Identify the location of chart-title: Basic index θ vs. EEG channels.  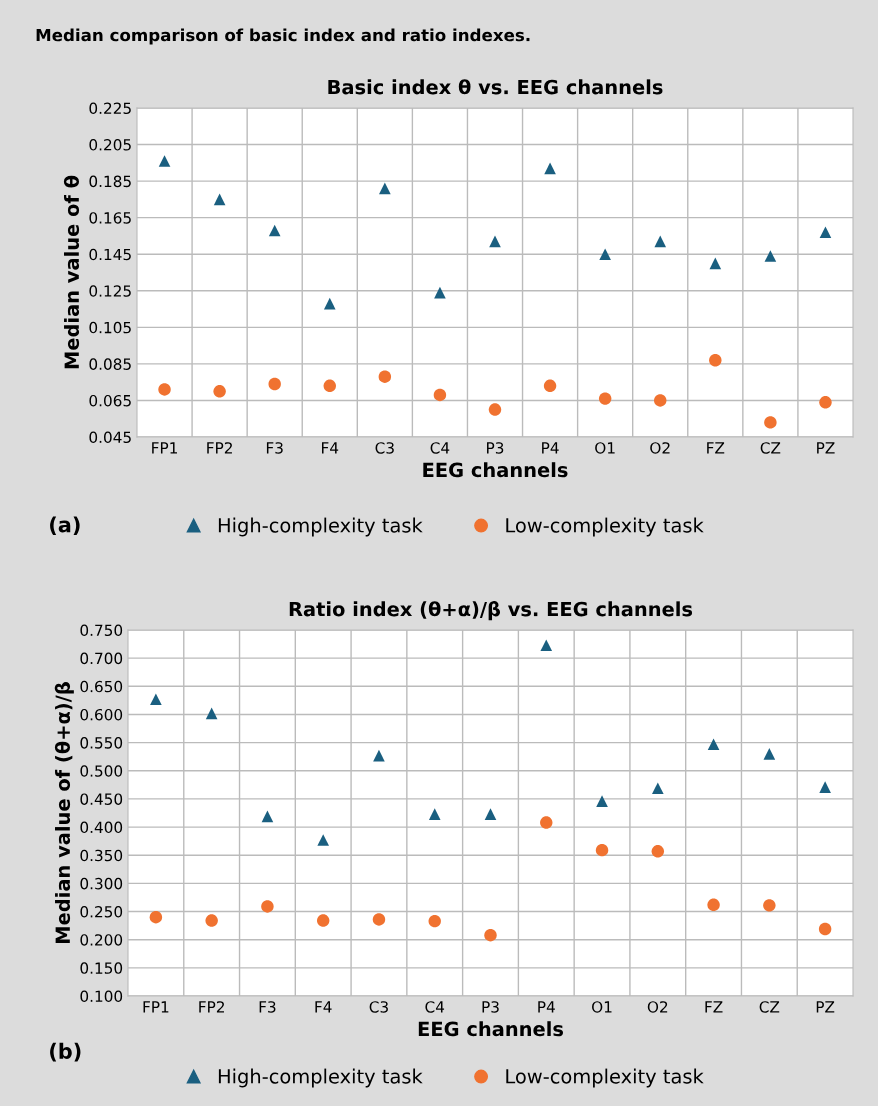
(495, 87).